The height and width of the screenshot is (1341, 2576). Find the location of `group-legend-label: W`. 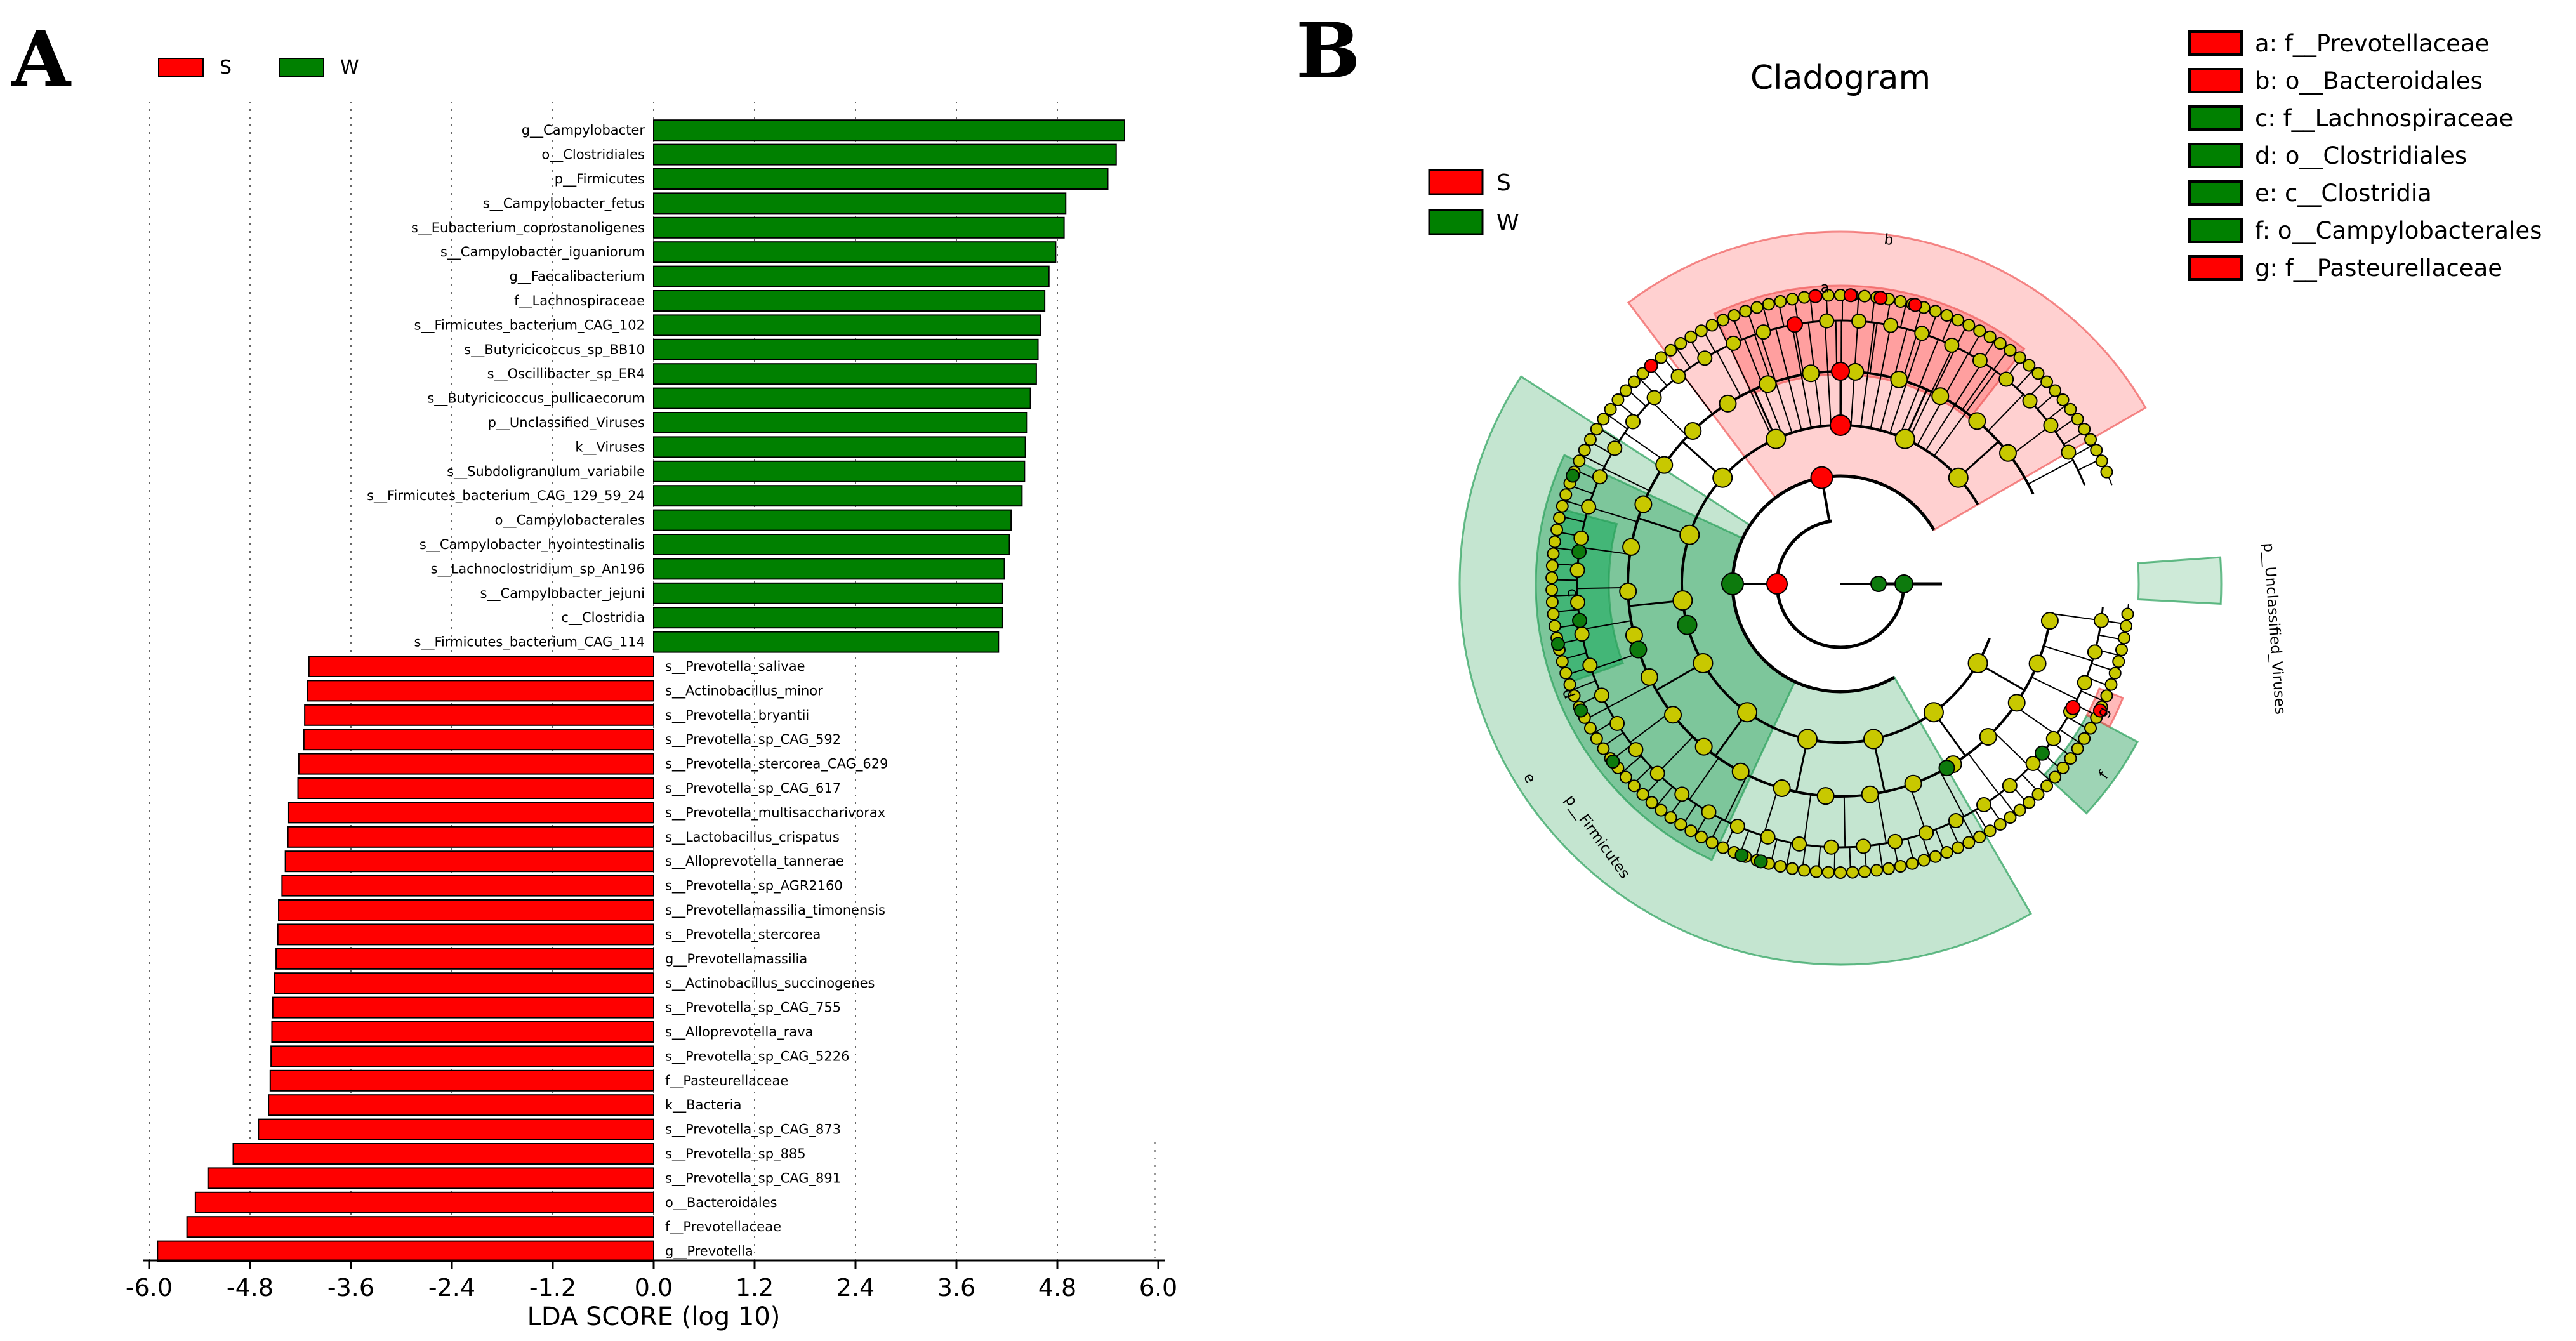

group-legend-label: W is located at coordinates (1508, 223).